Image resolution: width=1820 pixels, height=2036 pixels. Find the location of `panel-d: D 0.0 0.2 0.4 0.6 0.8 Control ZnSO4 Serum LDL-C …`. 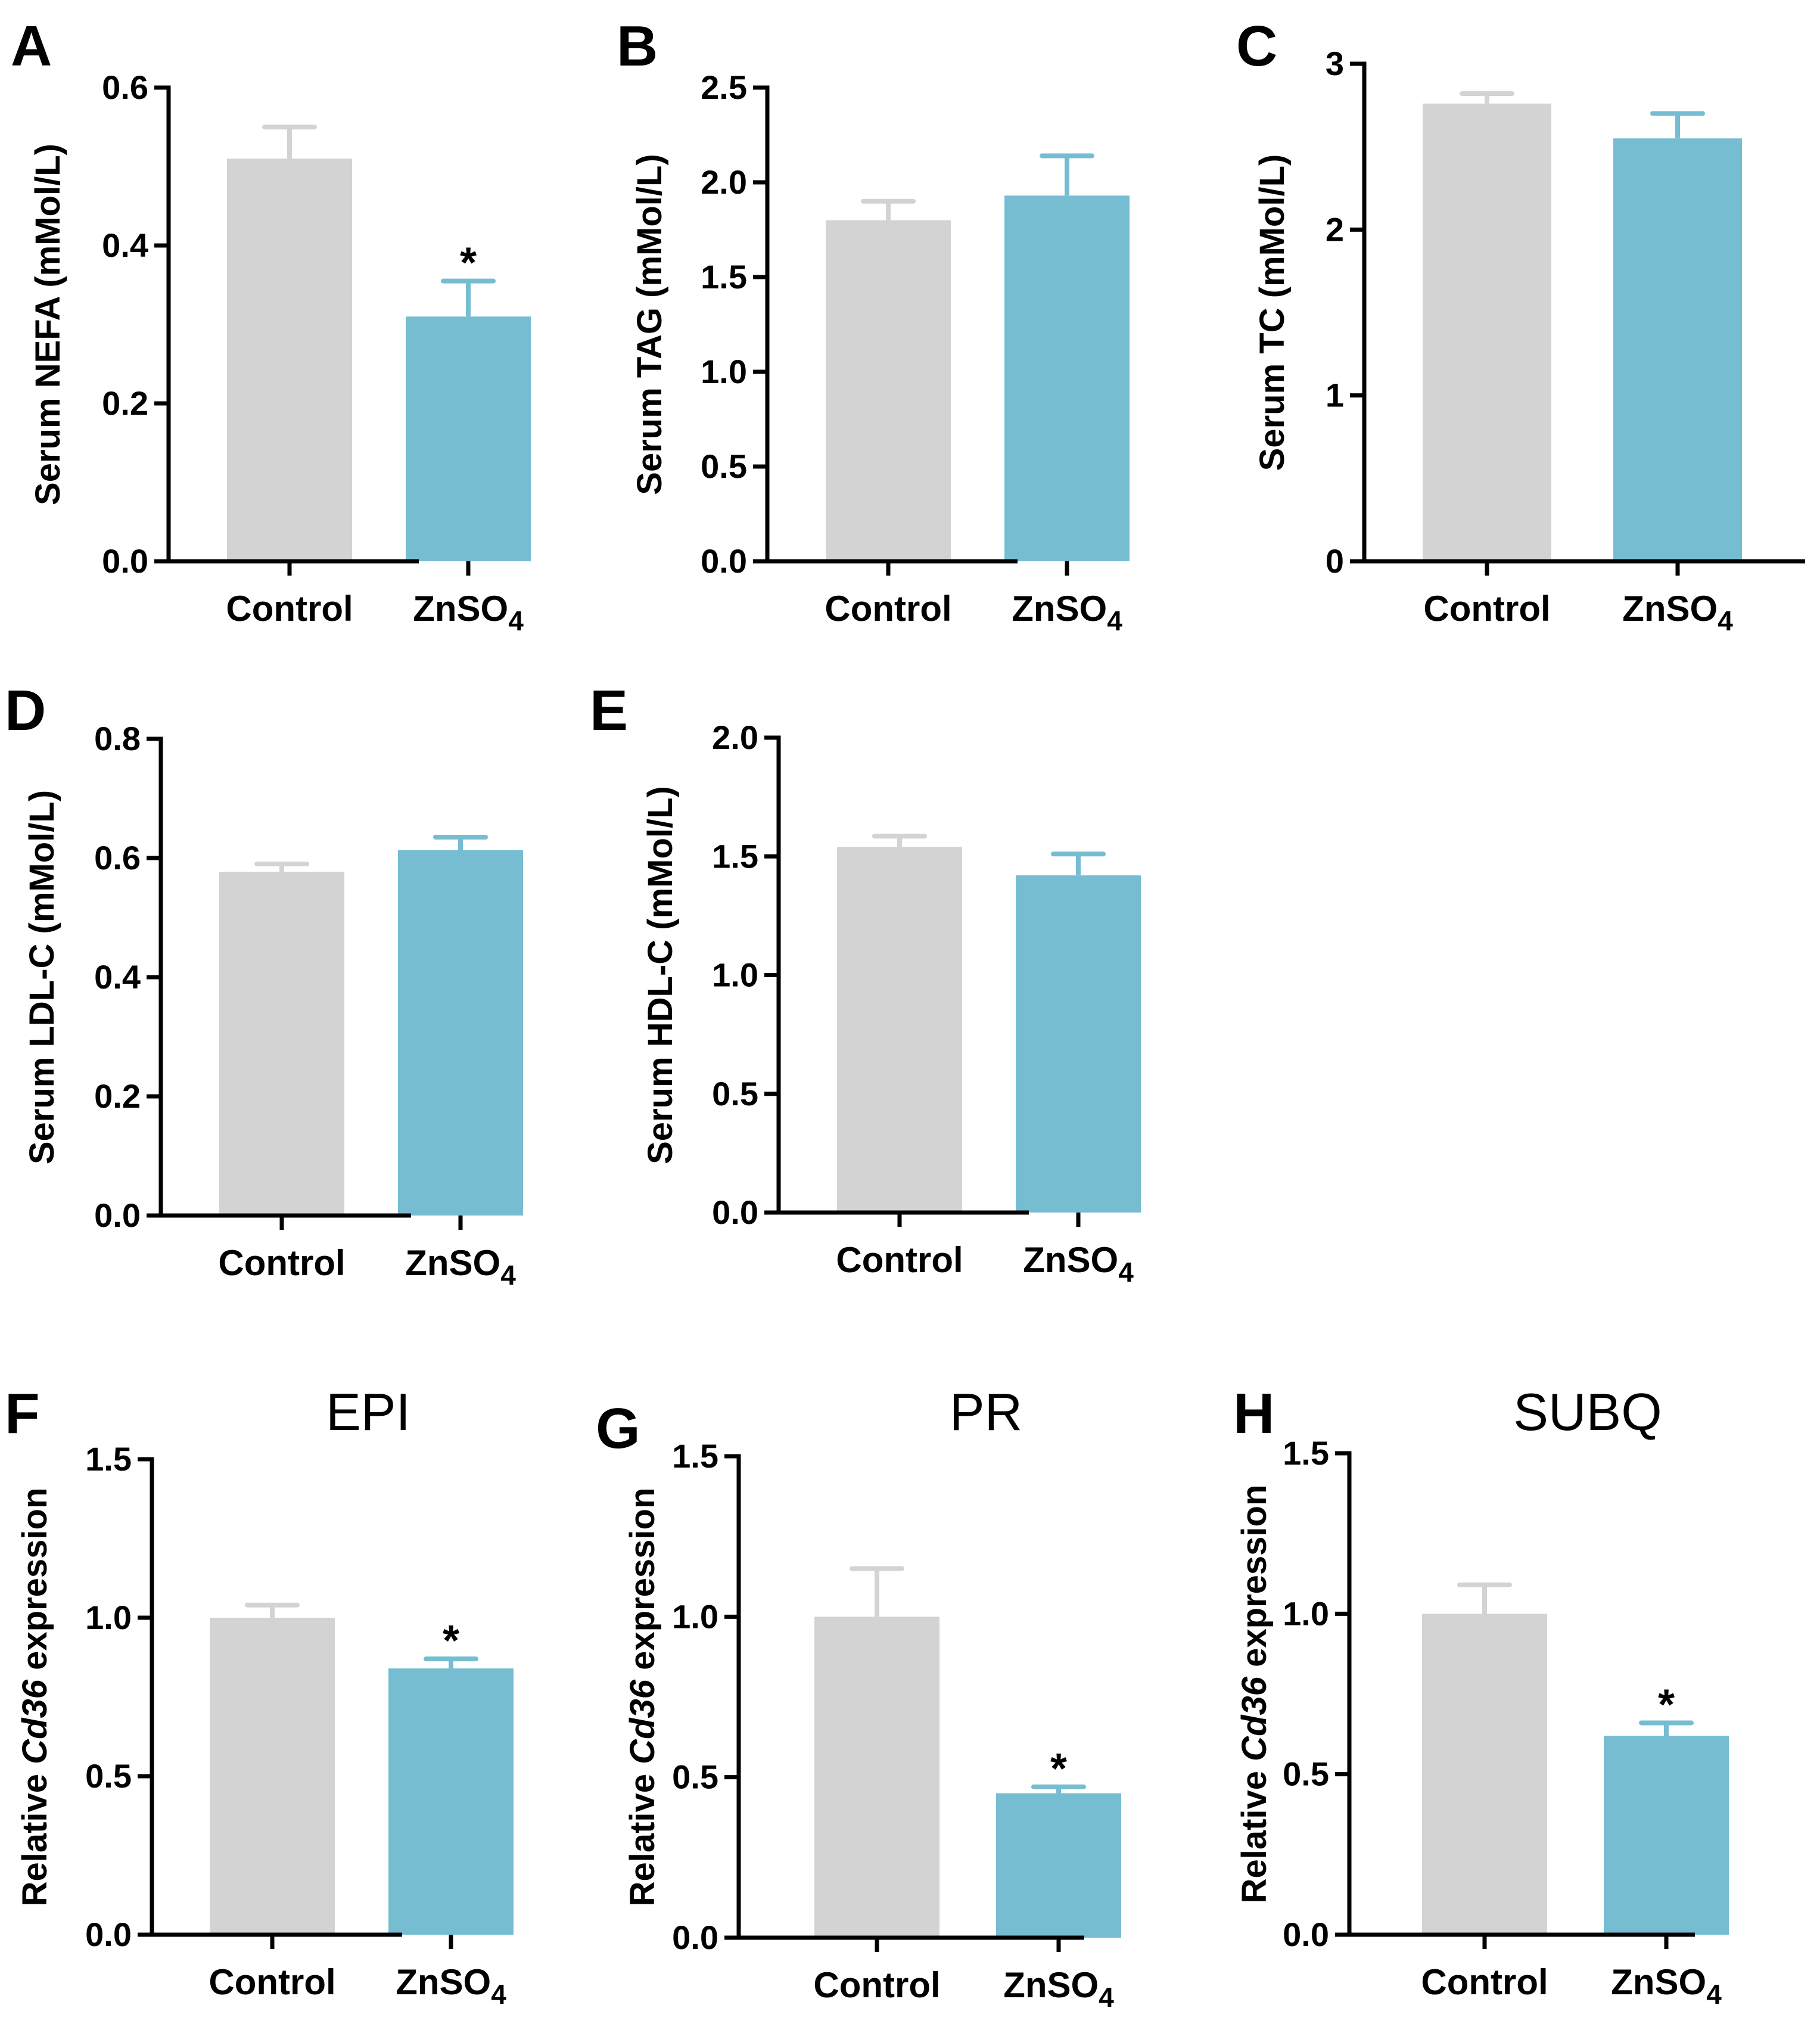

panel-d: D 0.0 0.2 0.4 0.6 0.8 Control ZnSO4 Serum LDL-C … is located at coordinates (264, 985).